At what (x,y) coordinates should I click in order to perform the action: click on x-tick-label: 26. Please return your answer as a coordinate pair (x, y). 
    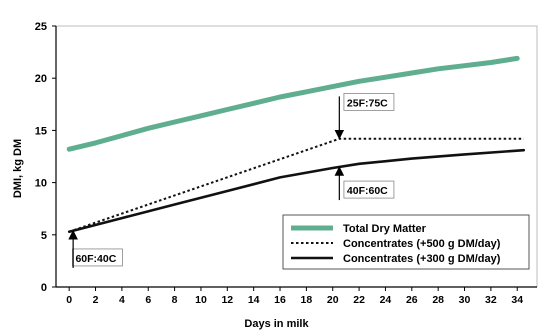
    Looking at the image, I should click on (412, 300).